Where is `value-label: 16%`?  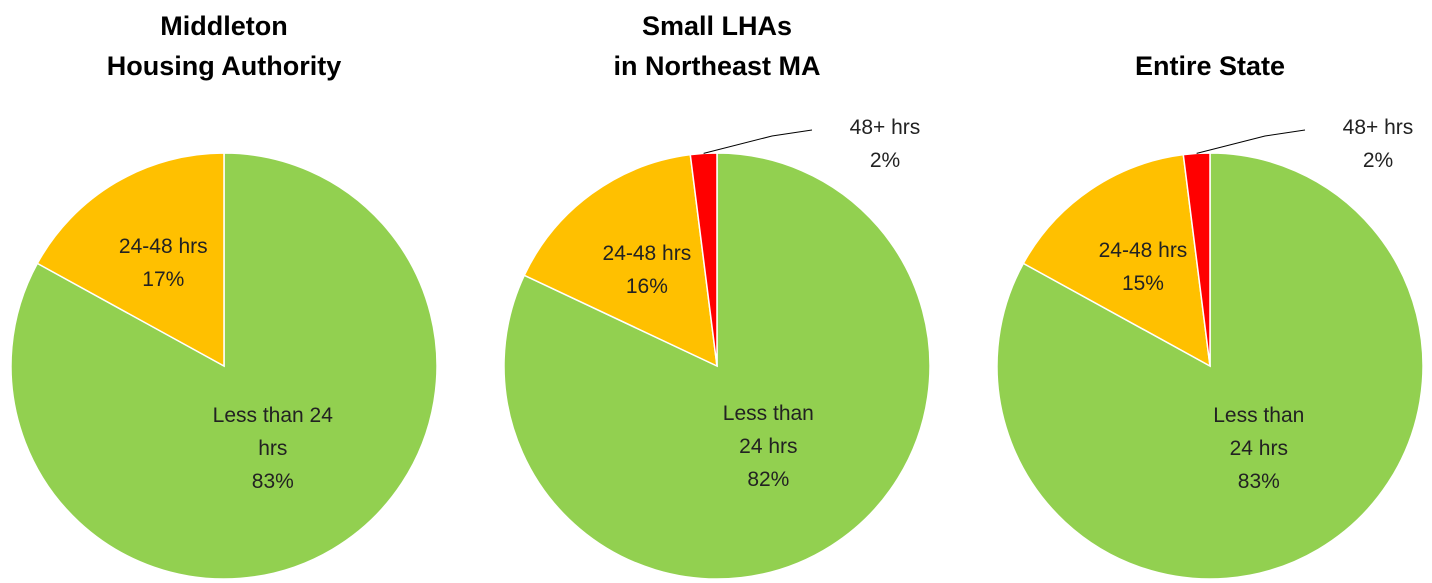
value-label: 16% is located at coordinates (646, 286).